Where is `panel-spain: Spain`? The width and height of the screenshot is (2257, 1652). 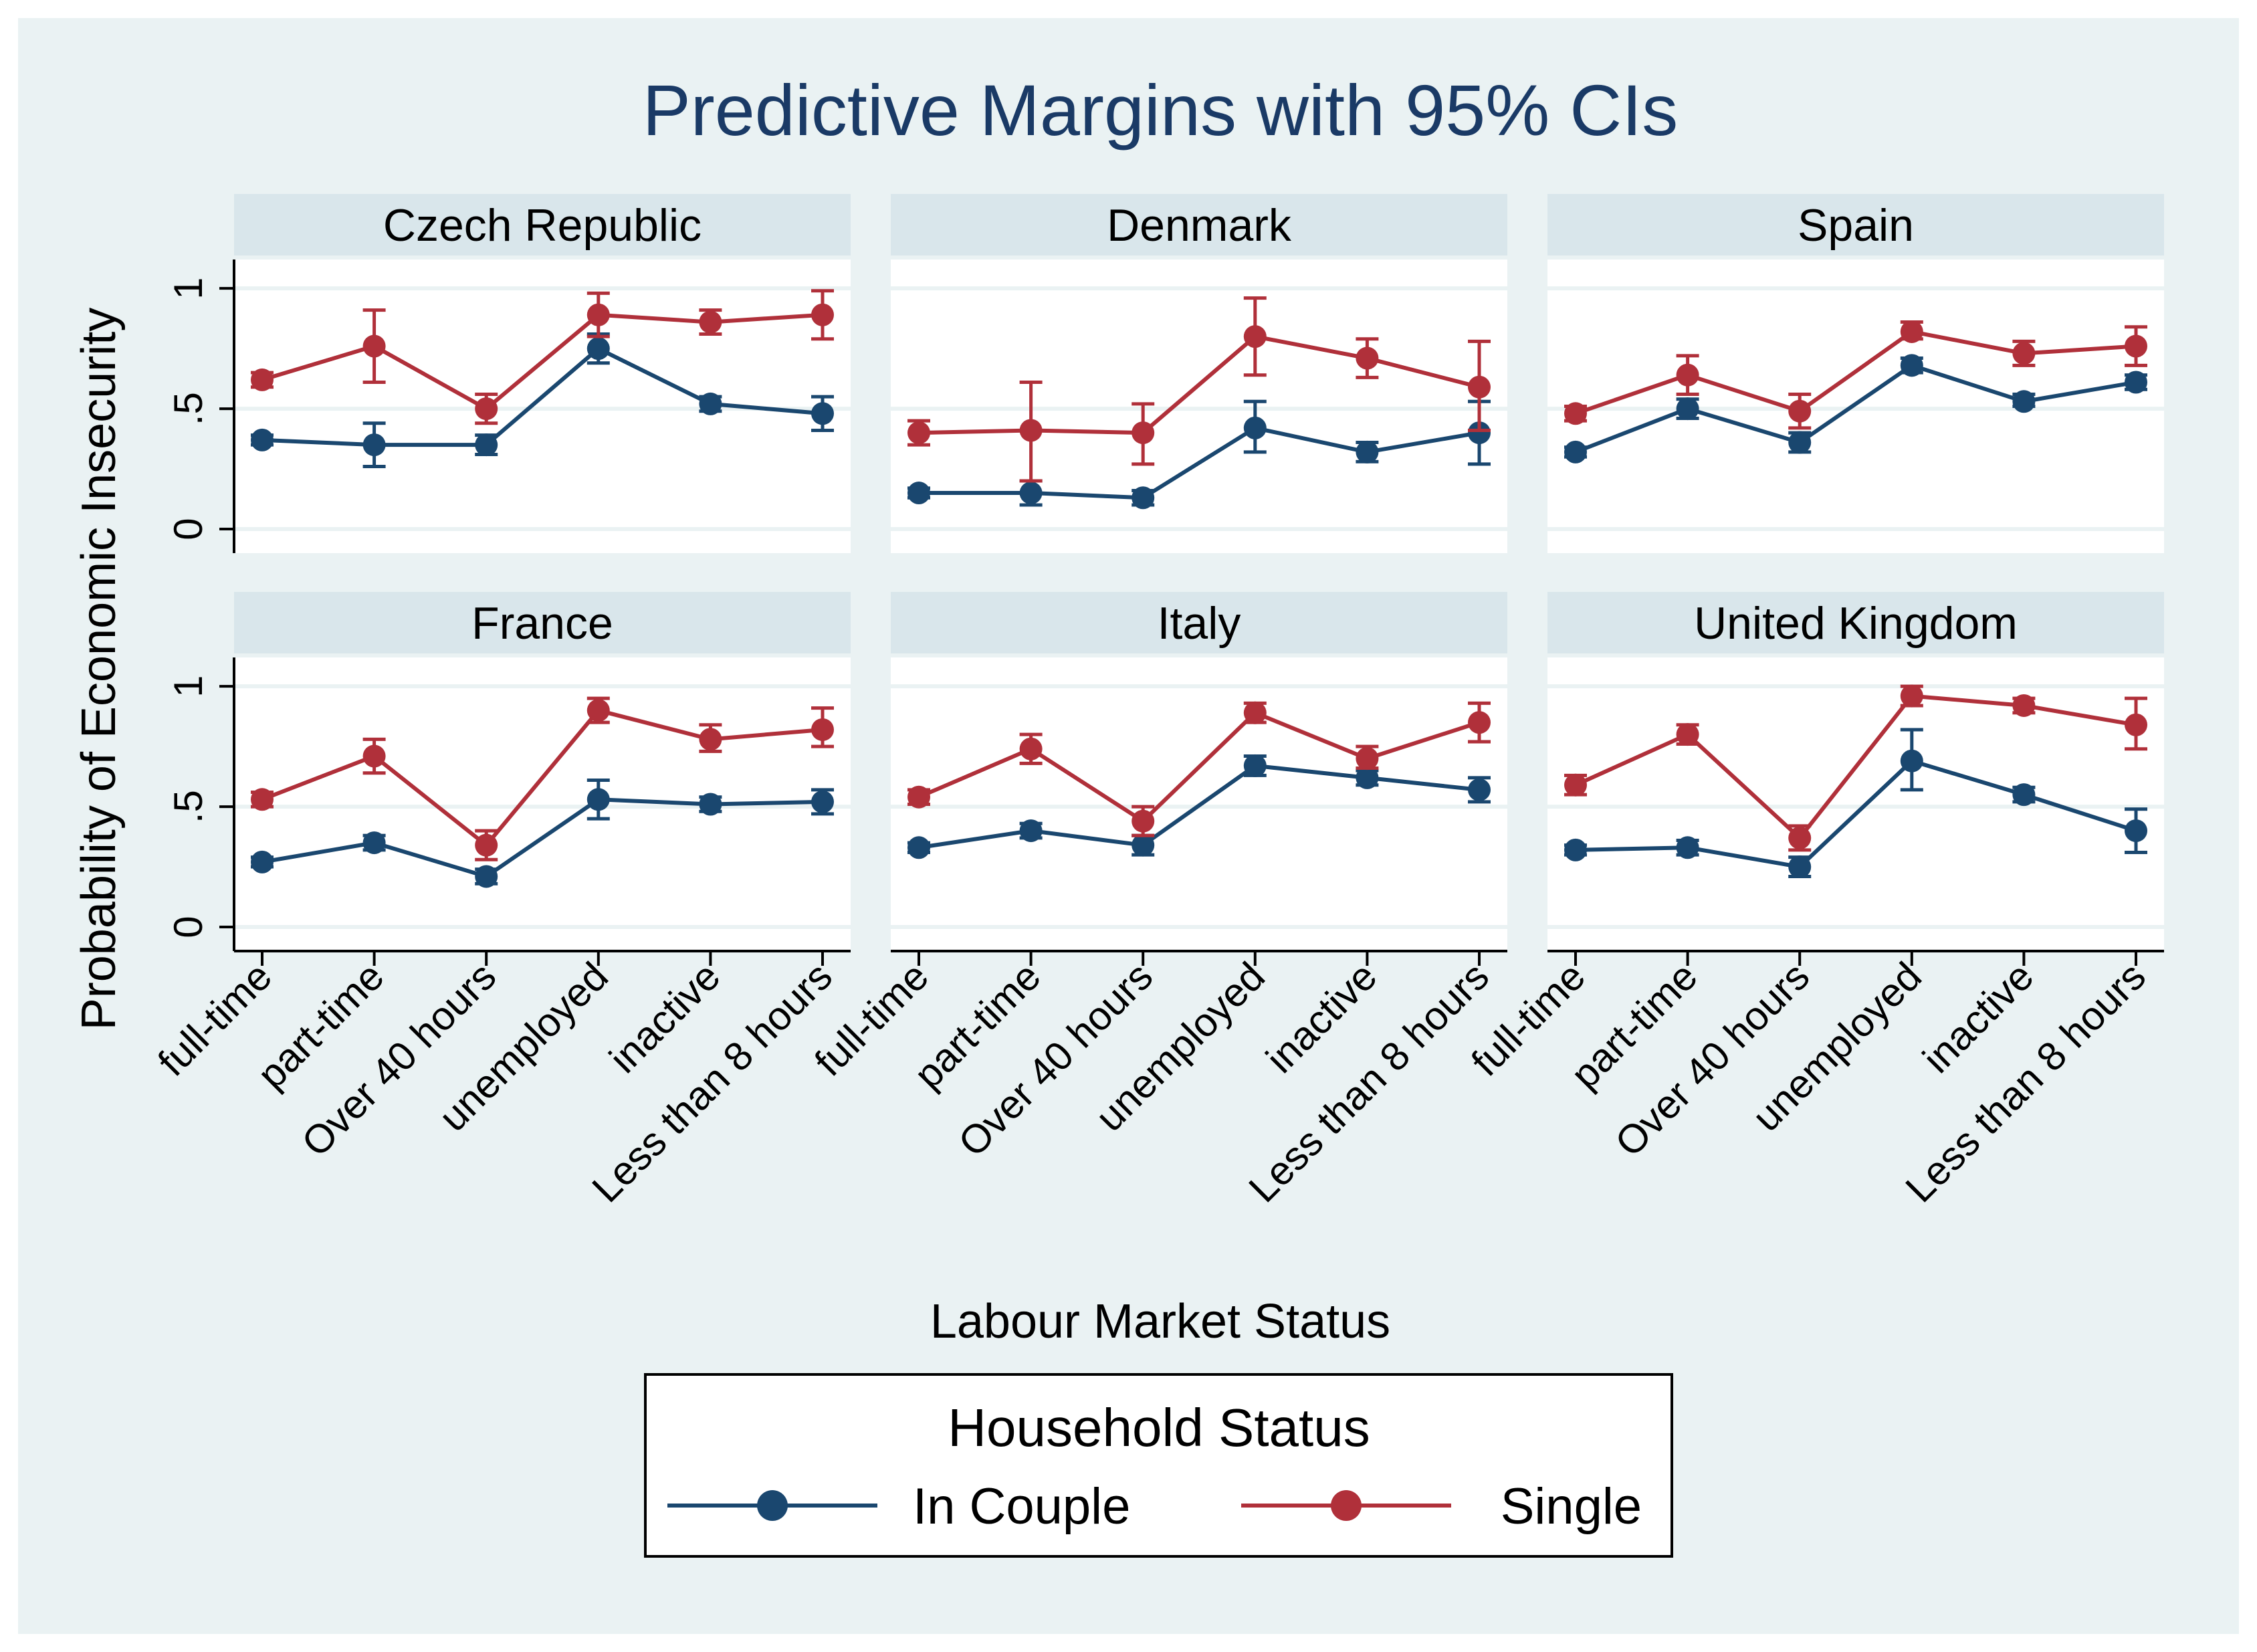 panel-spain: Spain is located at coordinates (1855, 373).